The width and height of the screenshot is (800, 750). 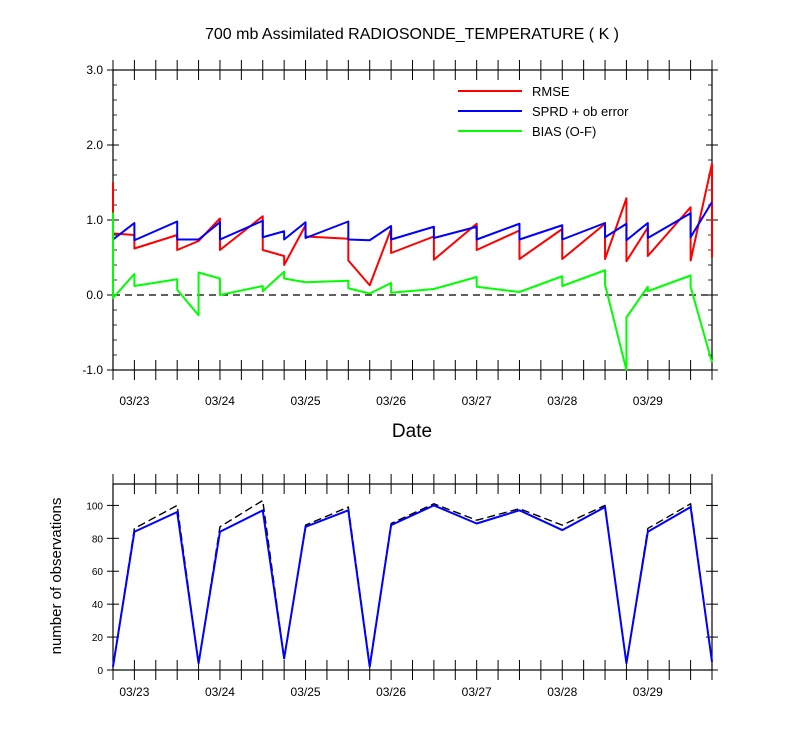 What do you see at coordinates (56, 576) in the screenshot?
I see `y-axis-label-observations: number of observations` at bounding box center [56, 576].